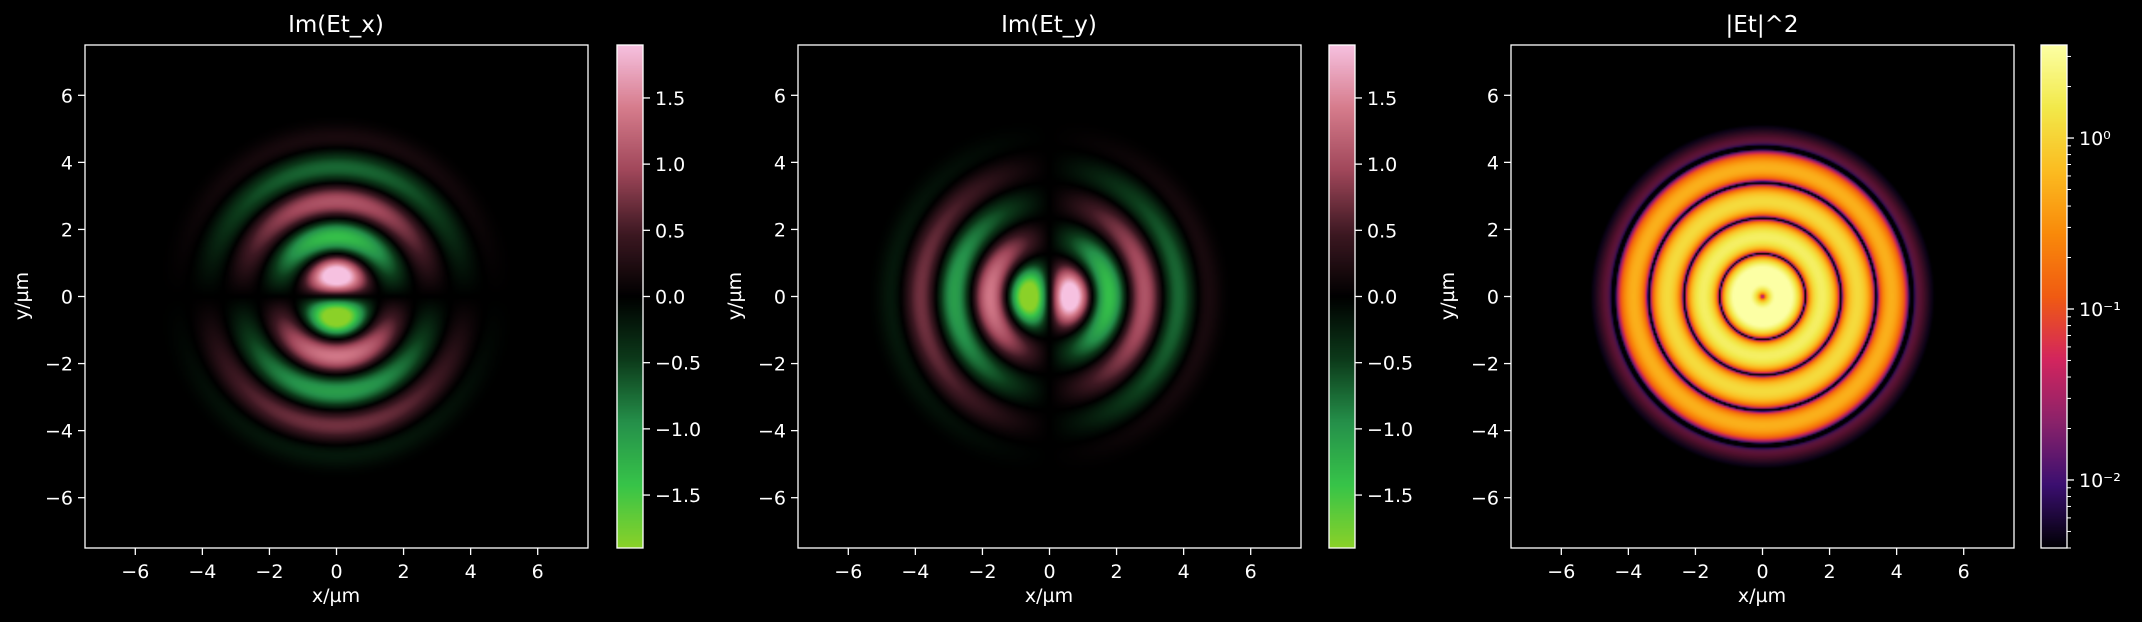 This screenshot has width=2142, height=622. What do you see at coordinates (1762, 25) in the screenshot?
I see `panel-title: |Et|^2` at bounding box center [1762, 25].